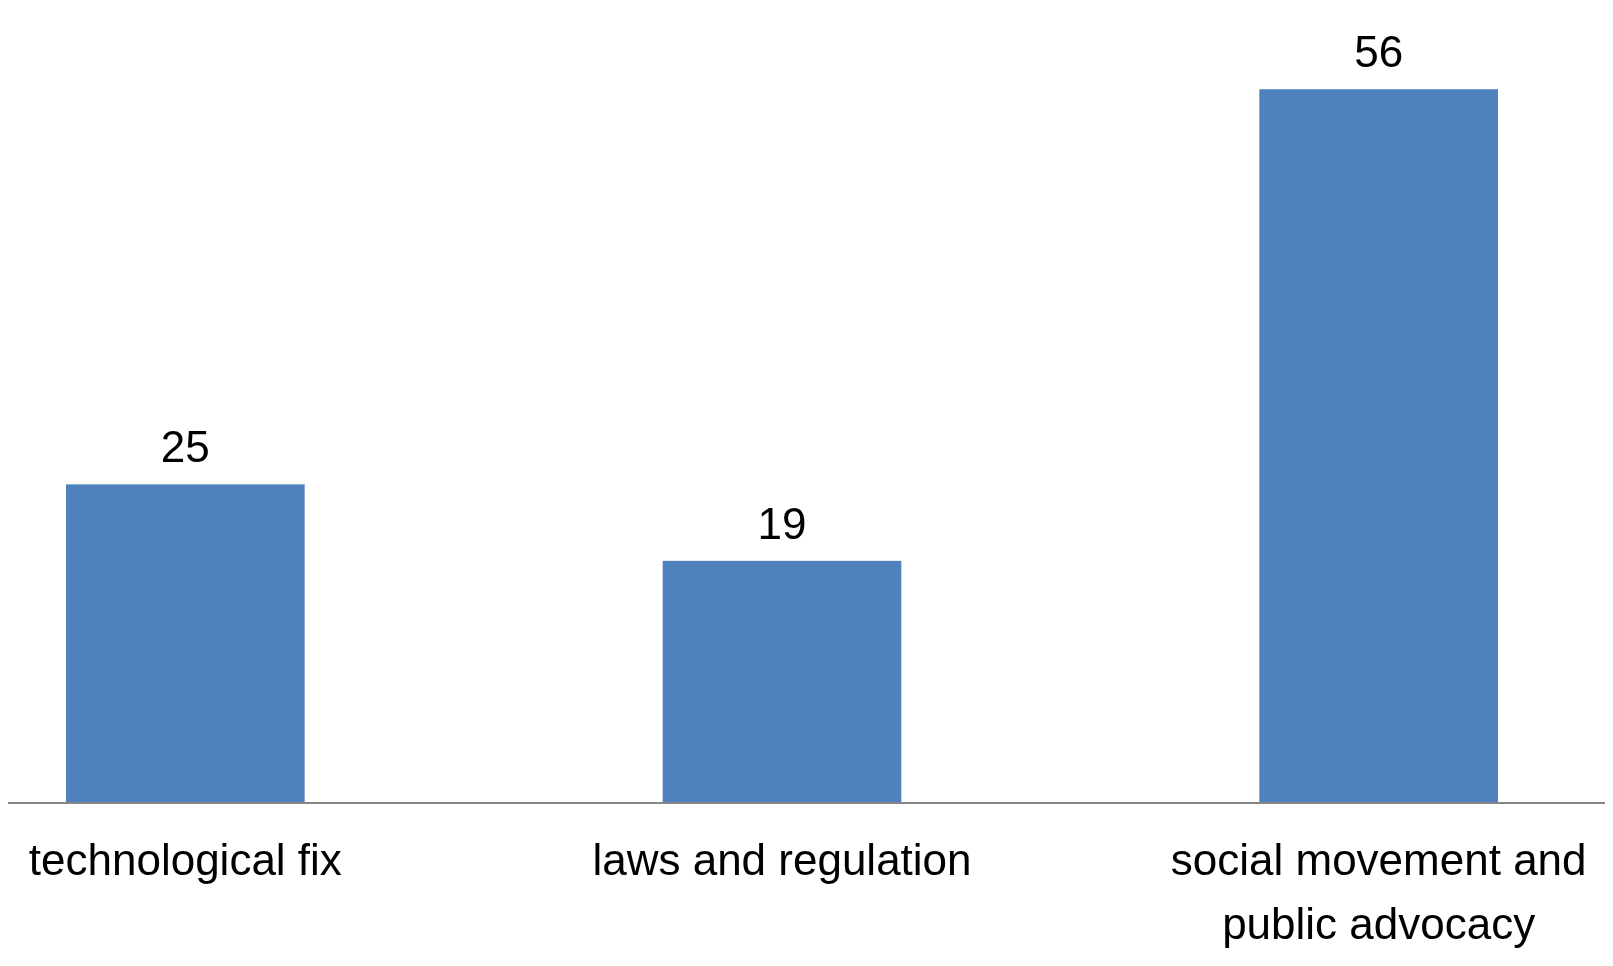  What do you see at coordinates (782, 523) in the screenshot?
I see `data-label: 19` at bounding box center [782, 523].